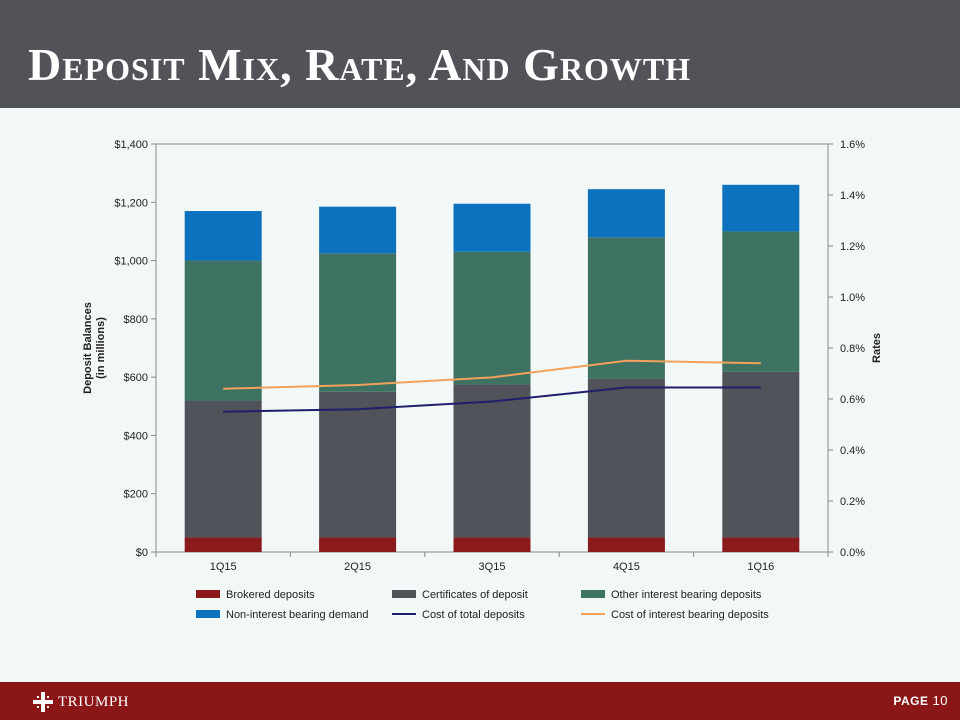 The width and height of the screenshot is (960, 720). What do you see at coordinates (136, 436) in the screenshot?
I see `y-tick-label: $400` at bounding box center [136, 436].